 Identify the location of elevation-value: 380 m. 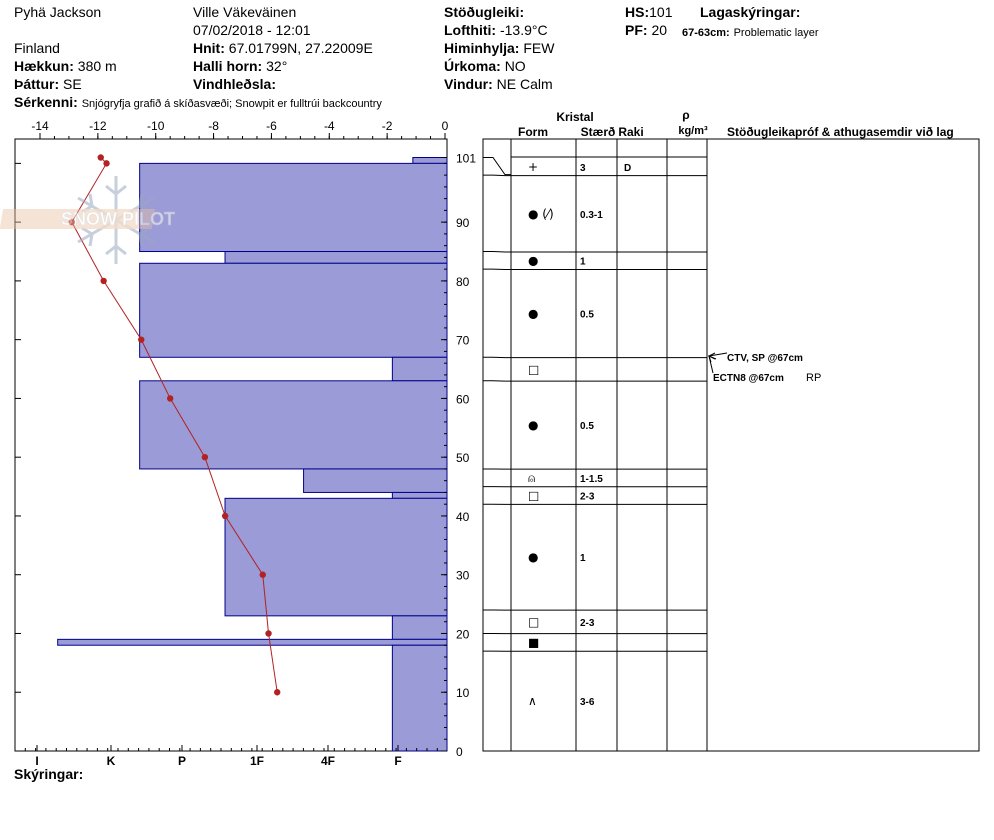
(97, 66).